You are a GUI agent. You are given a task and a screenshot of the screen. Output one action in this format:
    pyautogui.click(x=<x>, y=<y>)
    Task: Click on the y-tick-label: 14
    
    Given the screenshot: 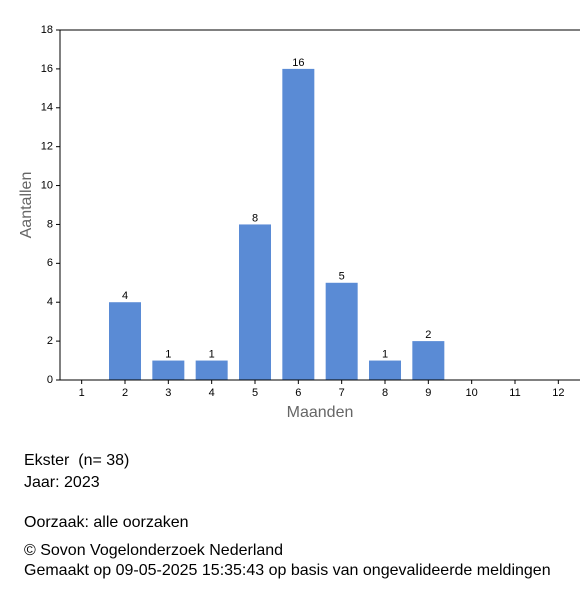 What is the action you would take?
    pyautogui.click(x=47, y=108)
    